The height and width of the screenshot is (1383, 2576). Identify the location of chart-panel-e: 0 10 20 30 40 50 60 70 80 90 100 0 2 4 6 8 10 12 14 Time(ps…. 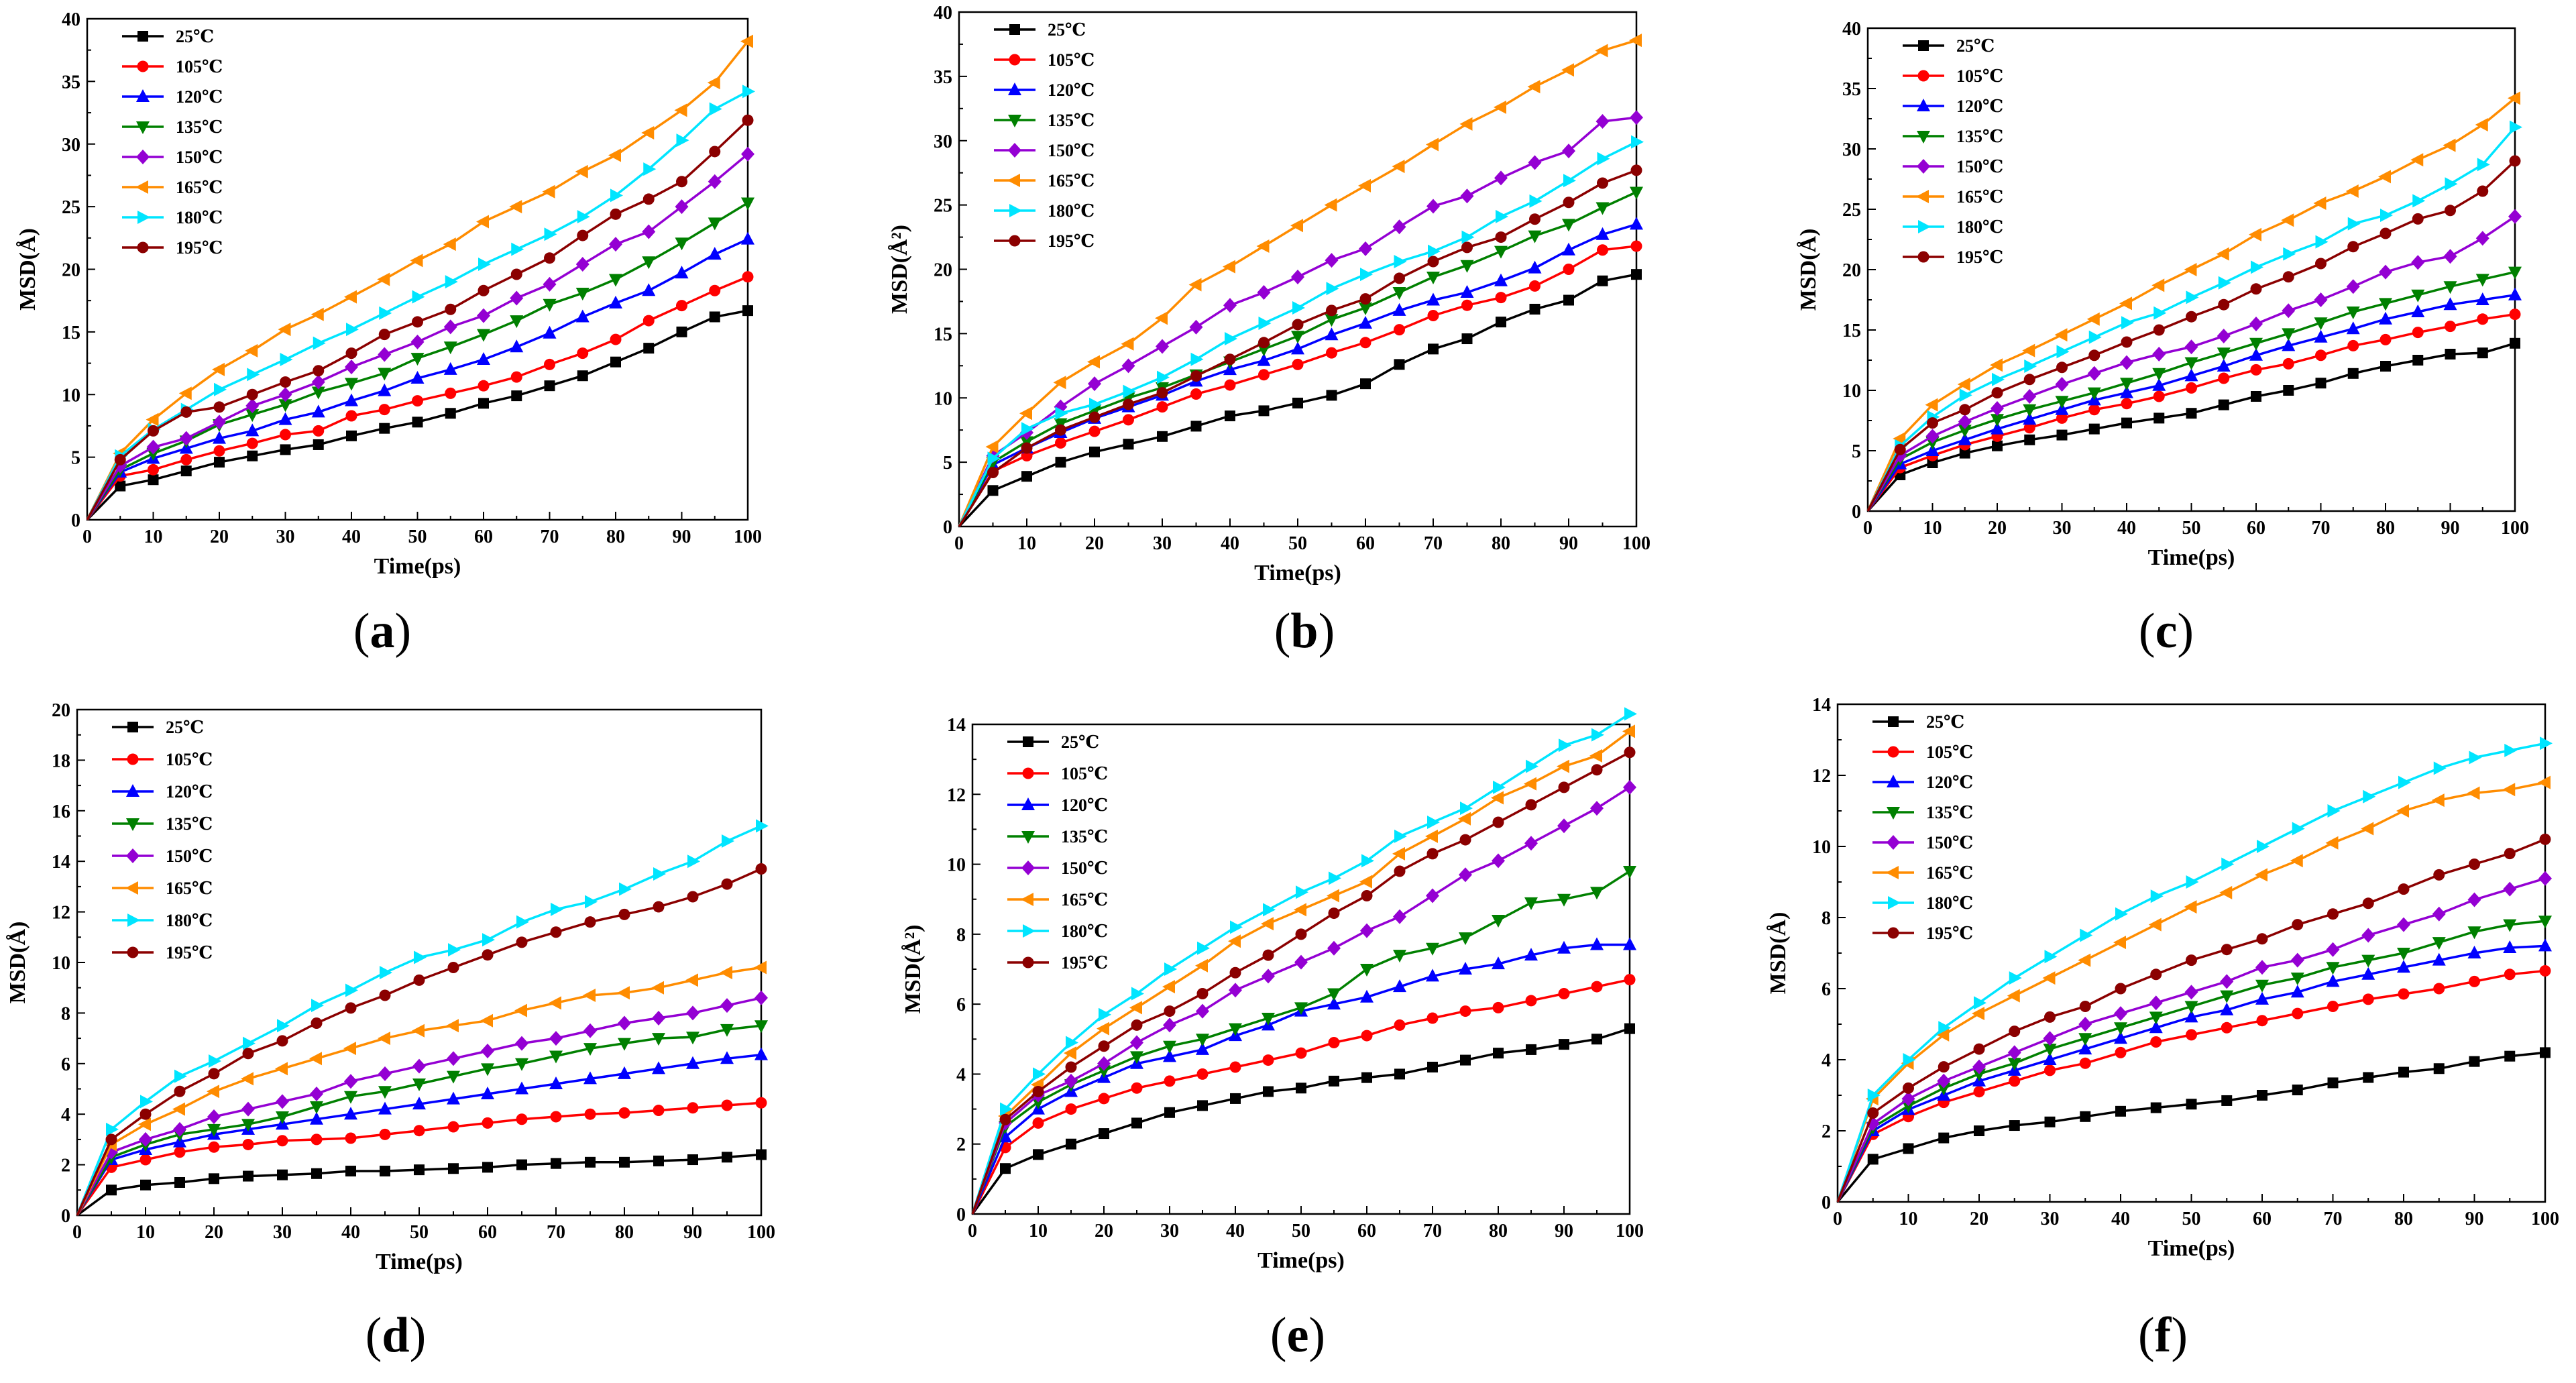
(1272, 1035).